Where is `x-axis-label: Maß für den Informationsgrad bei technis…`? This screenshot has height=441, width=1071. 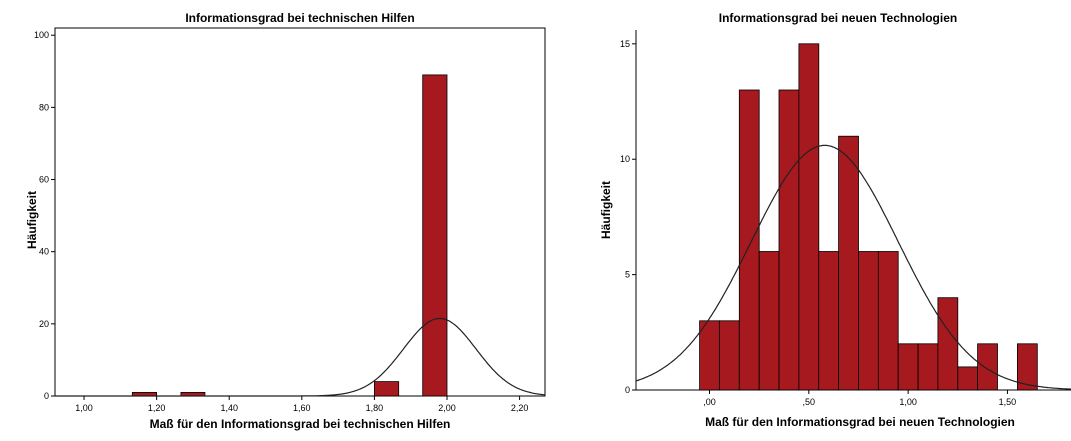
x-axis-label: Maß für den Informationsgrad bei technis… is located at coordinates (300, 424).